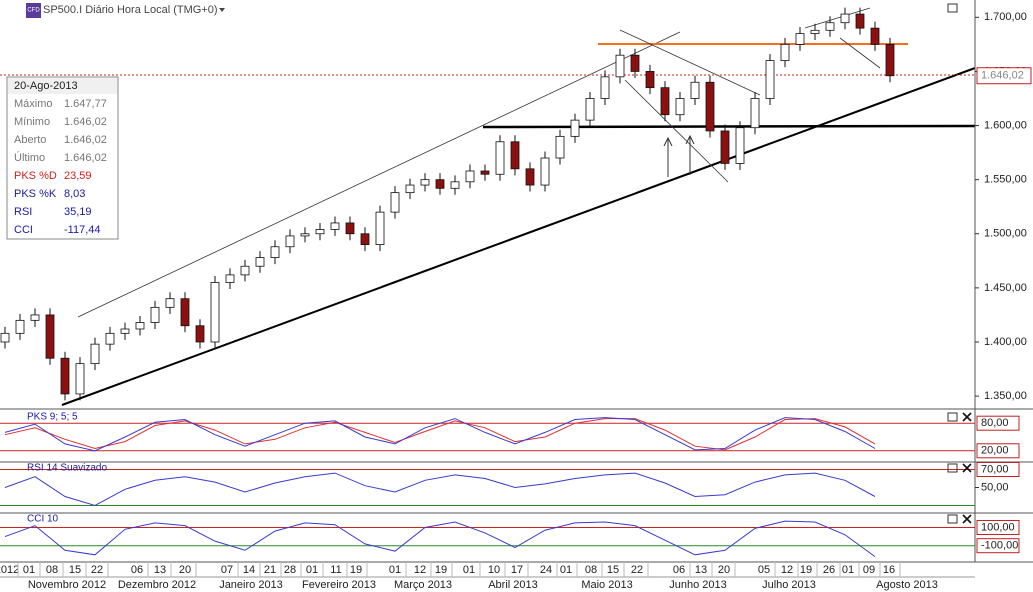  I want to click on x-month-label: Novembro 2012, so click(67, 585).